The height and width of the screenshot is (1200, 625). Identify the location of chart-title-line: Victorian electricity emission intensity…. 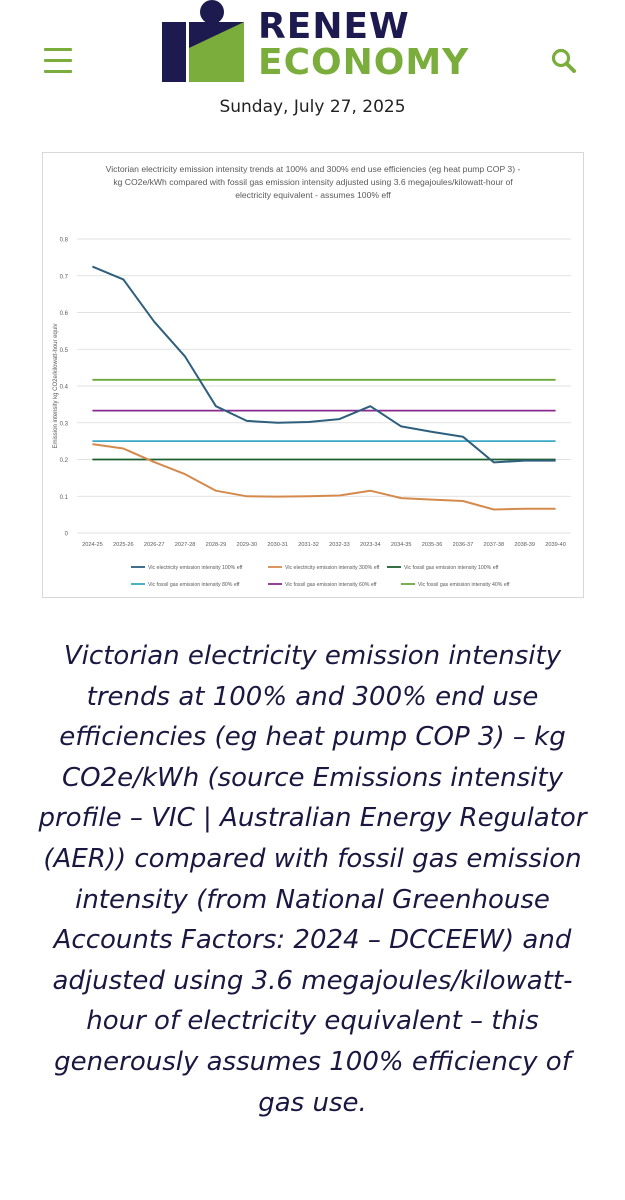
(313, 169).